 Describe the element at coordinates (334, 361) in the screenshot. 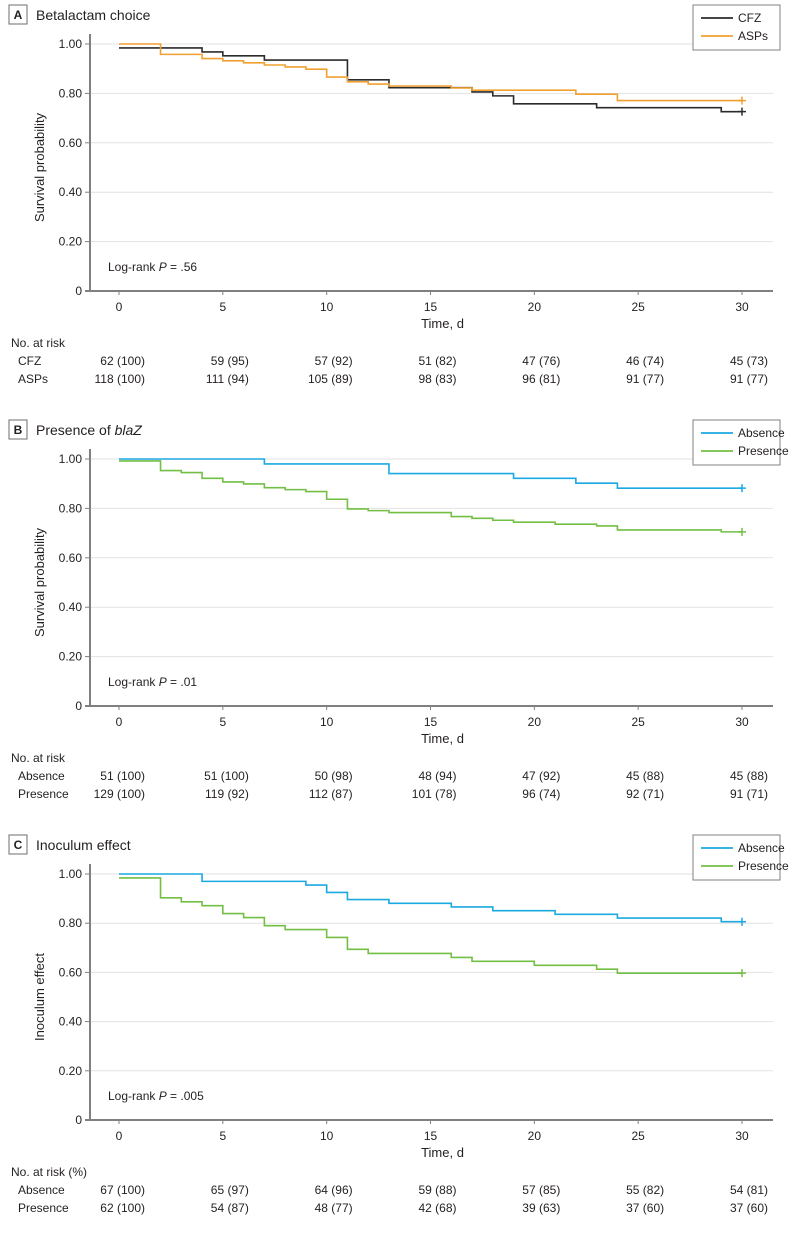

I see `risk-cell: 57 (92)` at that location.